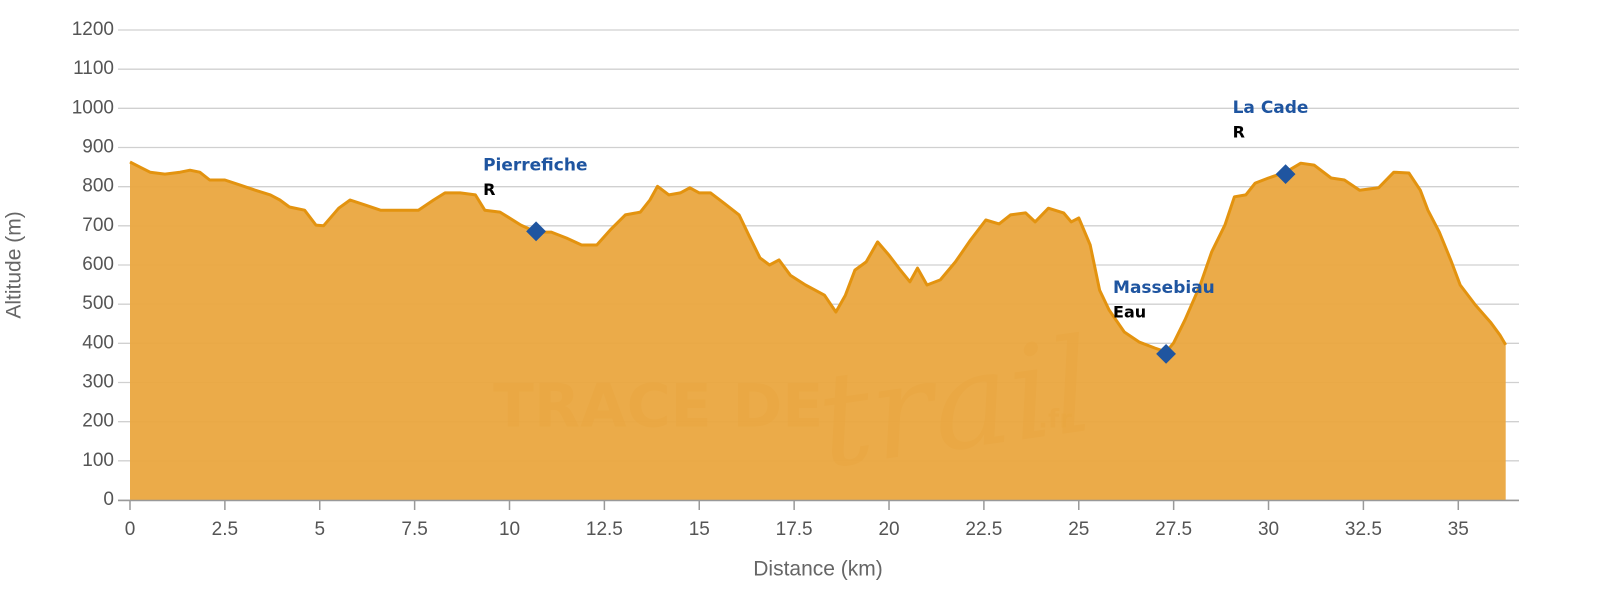 The image size is (1600, 600). What do you see at coordinates (1129, 311) in the screenshot?
I see `waypoint-note: Eau` at bounding box center [1129, 311].